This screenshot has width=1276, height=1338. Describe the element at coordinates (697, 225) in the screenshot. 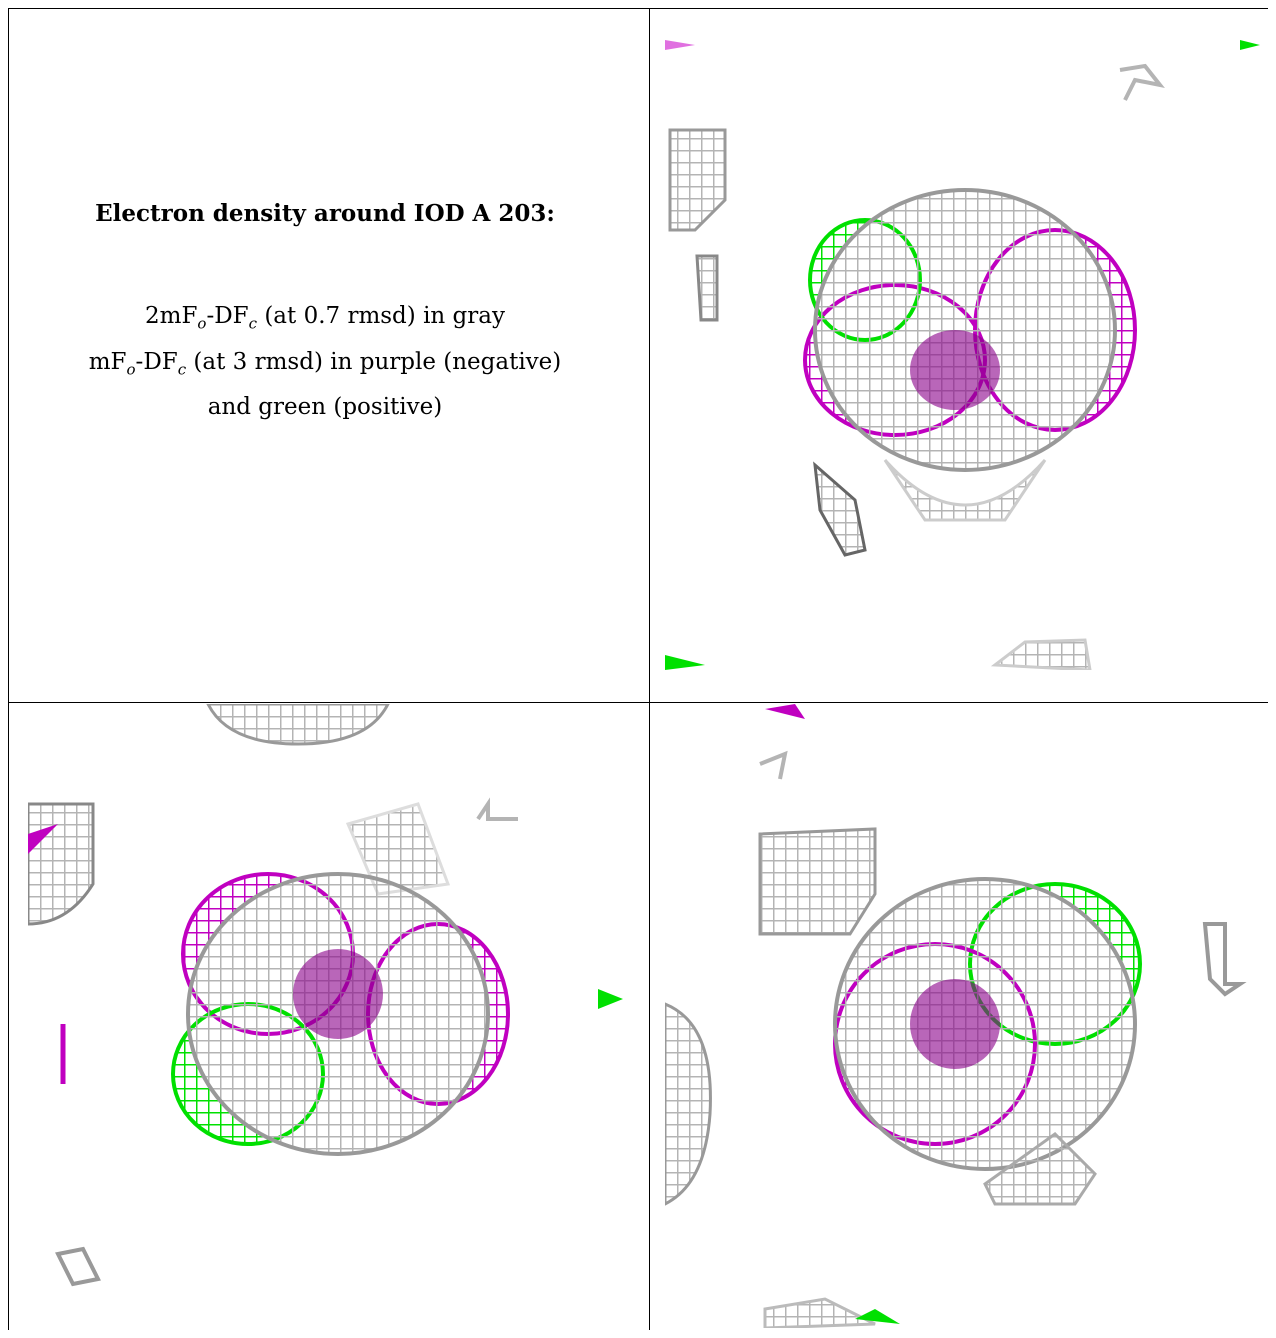

I see `gray-blob-left` at that location.